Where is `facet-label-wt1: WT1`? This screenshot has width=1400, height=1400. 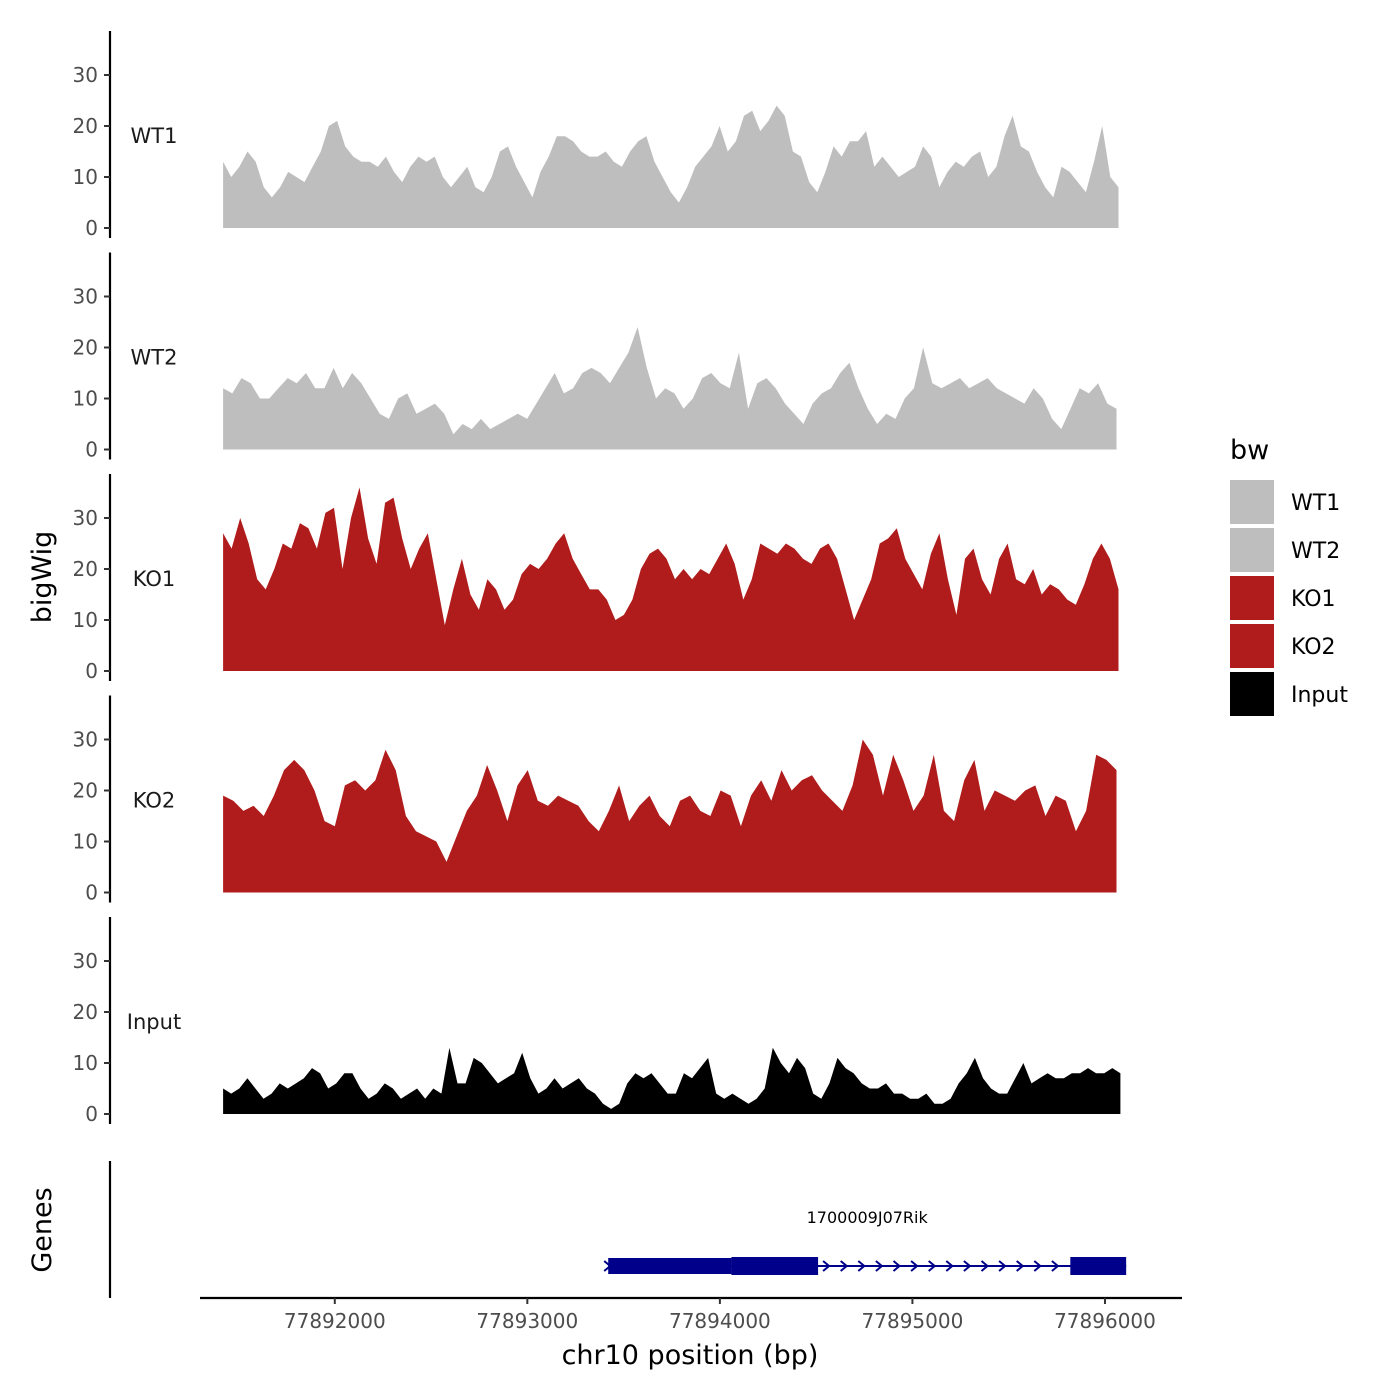
facet-label-wt1: WT1 is located at coordinates (154, 136).